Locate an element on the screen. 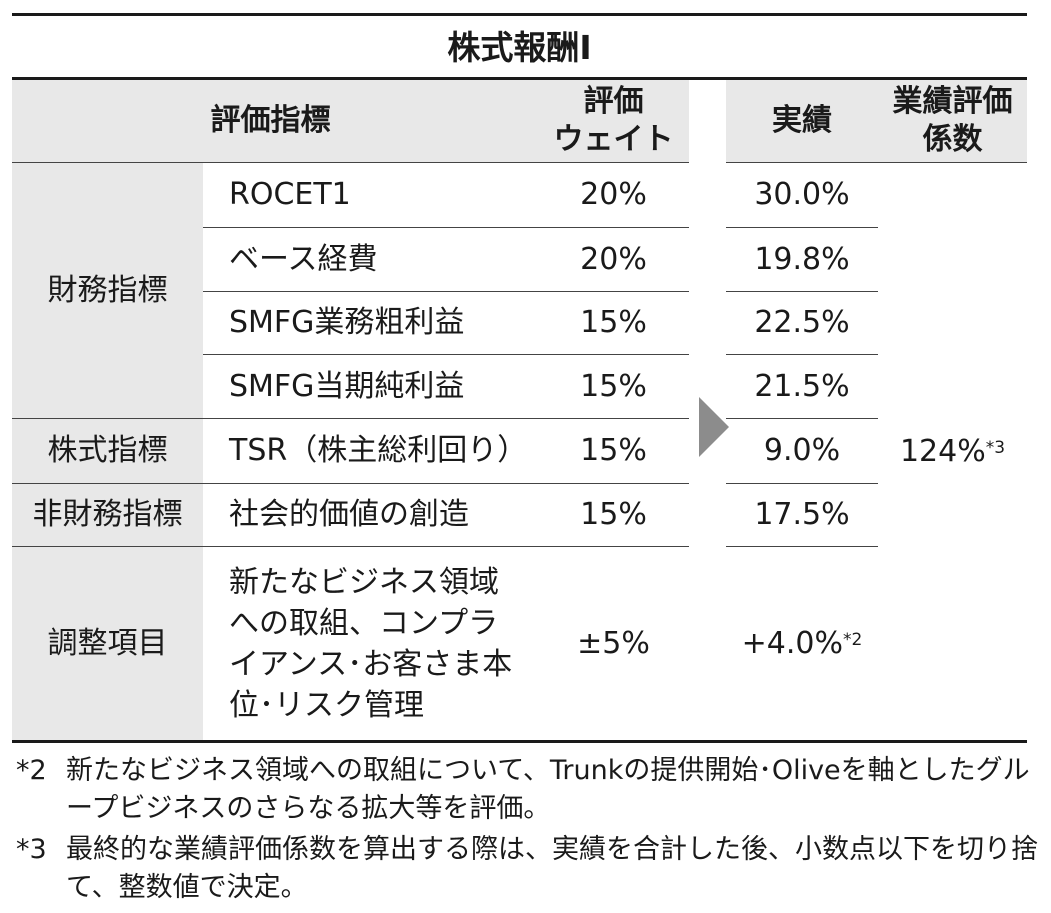  indicator-cell: SMFG業務粗利益 is located at coordinates (347, 322).